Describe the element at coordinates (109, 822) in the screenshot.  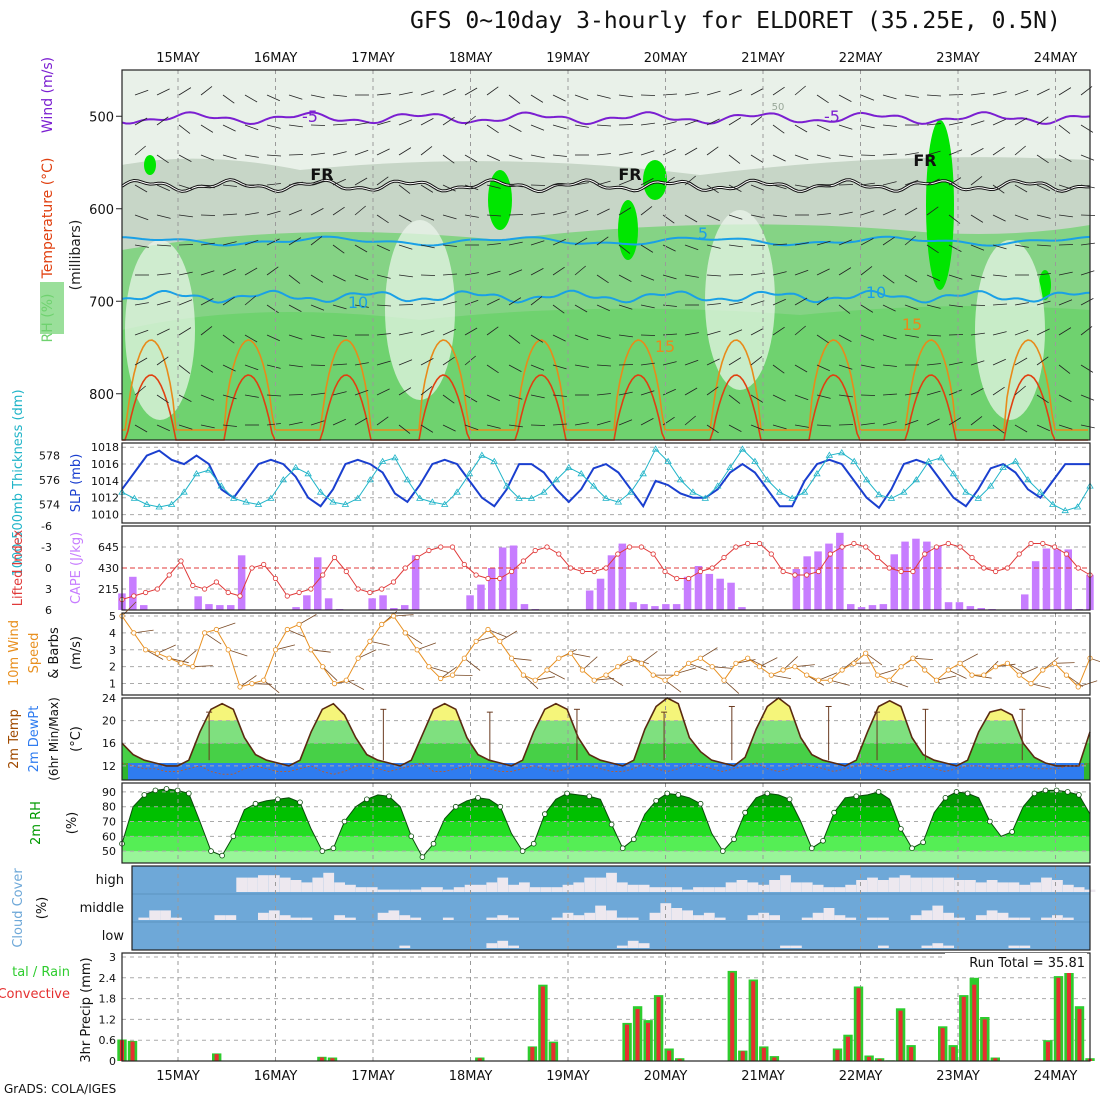
I see `rh-tick-label: 70` at that location.